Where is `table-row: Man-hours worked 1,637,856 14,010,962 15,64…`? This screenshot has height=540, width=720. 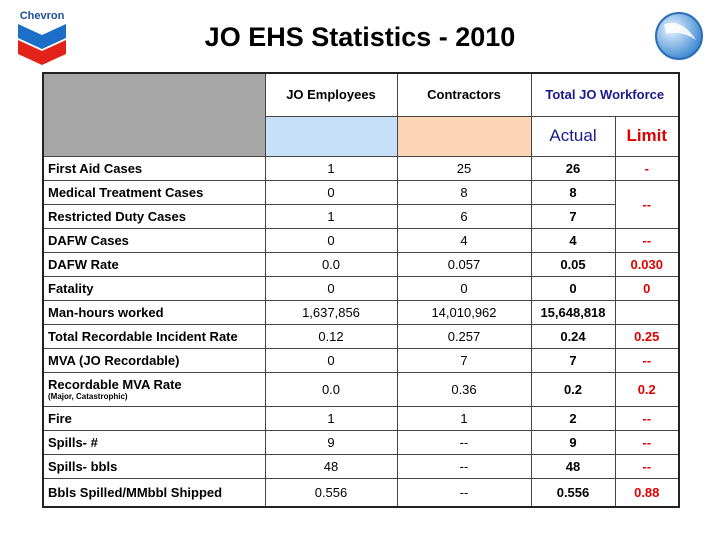
table-row: Man-hours worked 1,637,856 14,010,962 15,64… is located at coordinates (361, 312).